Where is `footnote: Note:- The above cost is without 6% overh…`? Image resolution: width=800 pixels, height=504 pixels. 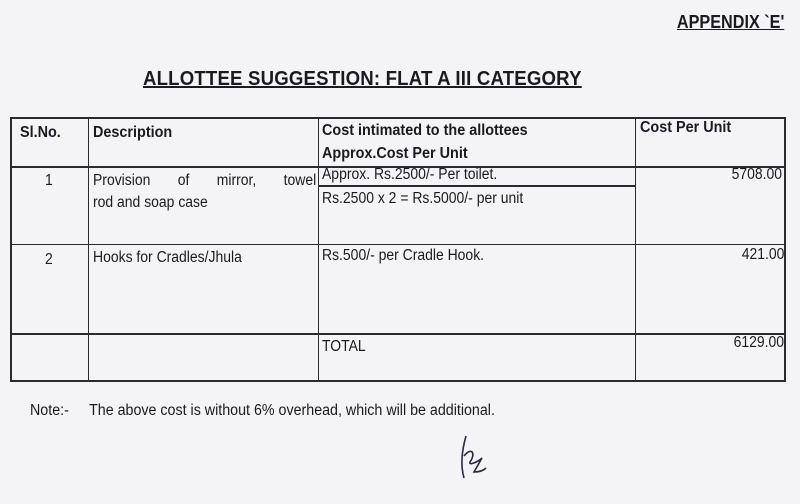
footnote: Note:- The above cost is without 6% overh… is located at coordinates (262, 411).